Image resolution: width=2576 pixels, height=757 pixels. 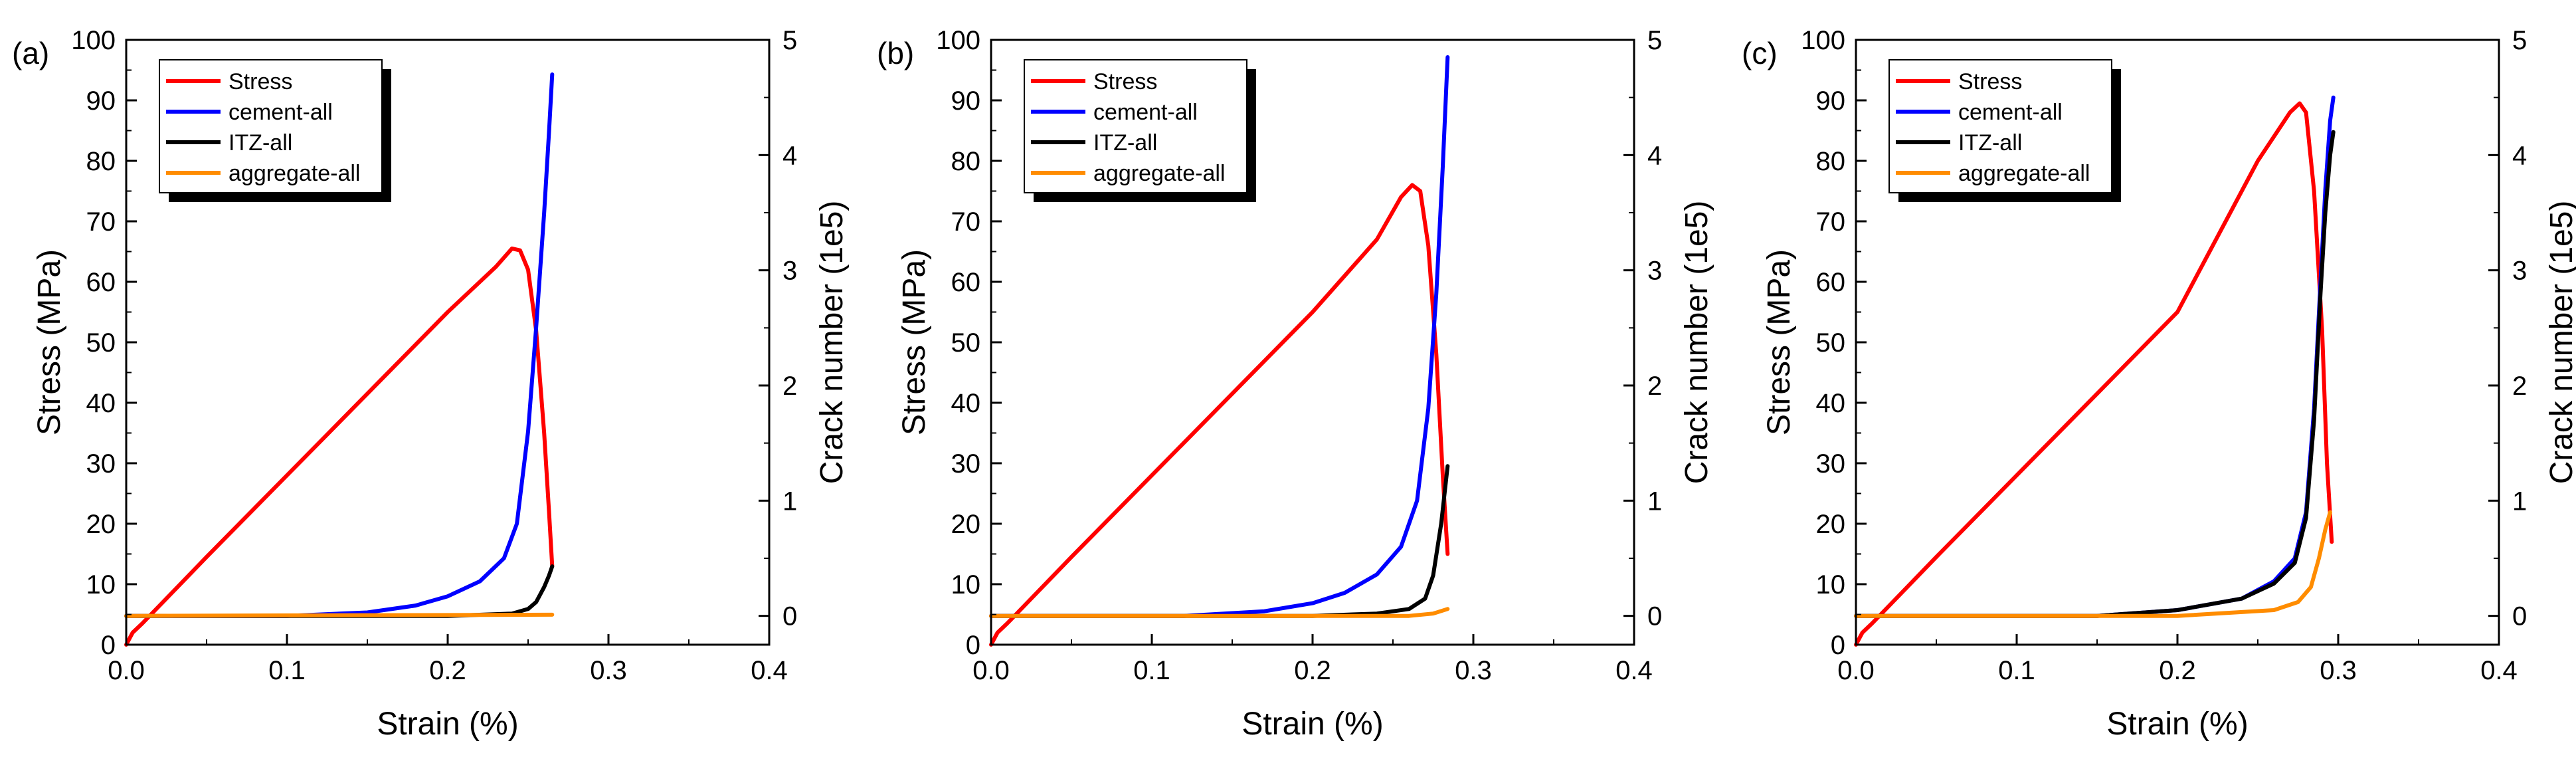 I want to click on panel-label: (c), so click(x=1760, y=53).